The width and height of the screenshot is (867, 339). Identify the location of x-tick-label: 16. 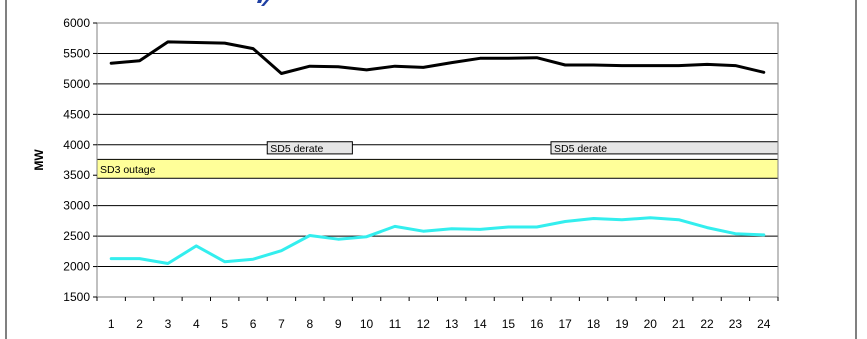
(537, 324).